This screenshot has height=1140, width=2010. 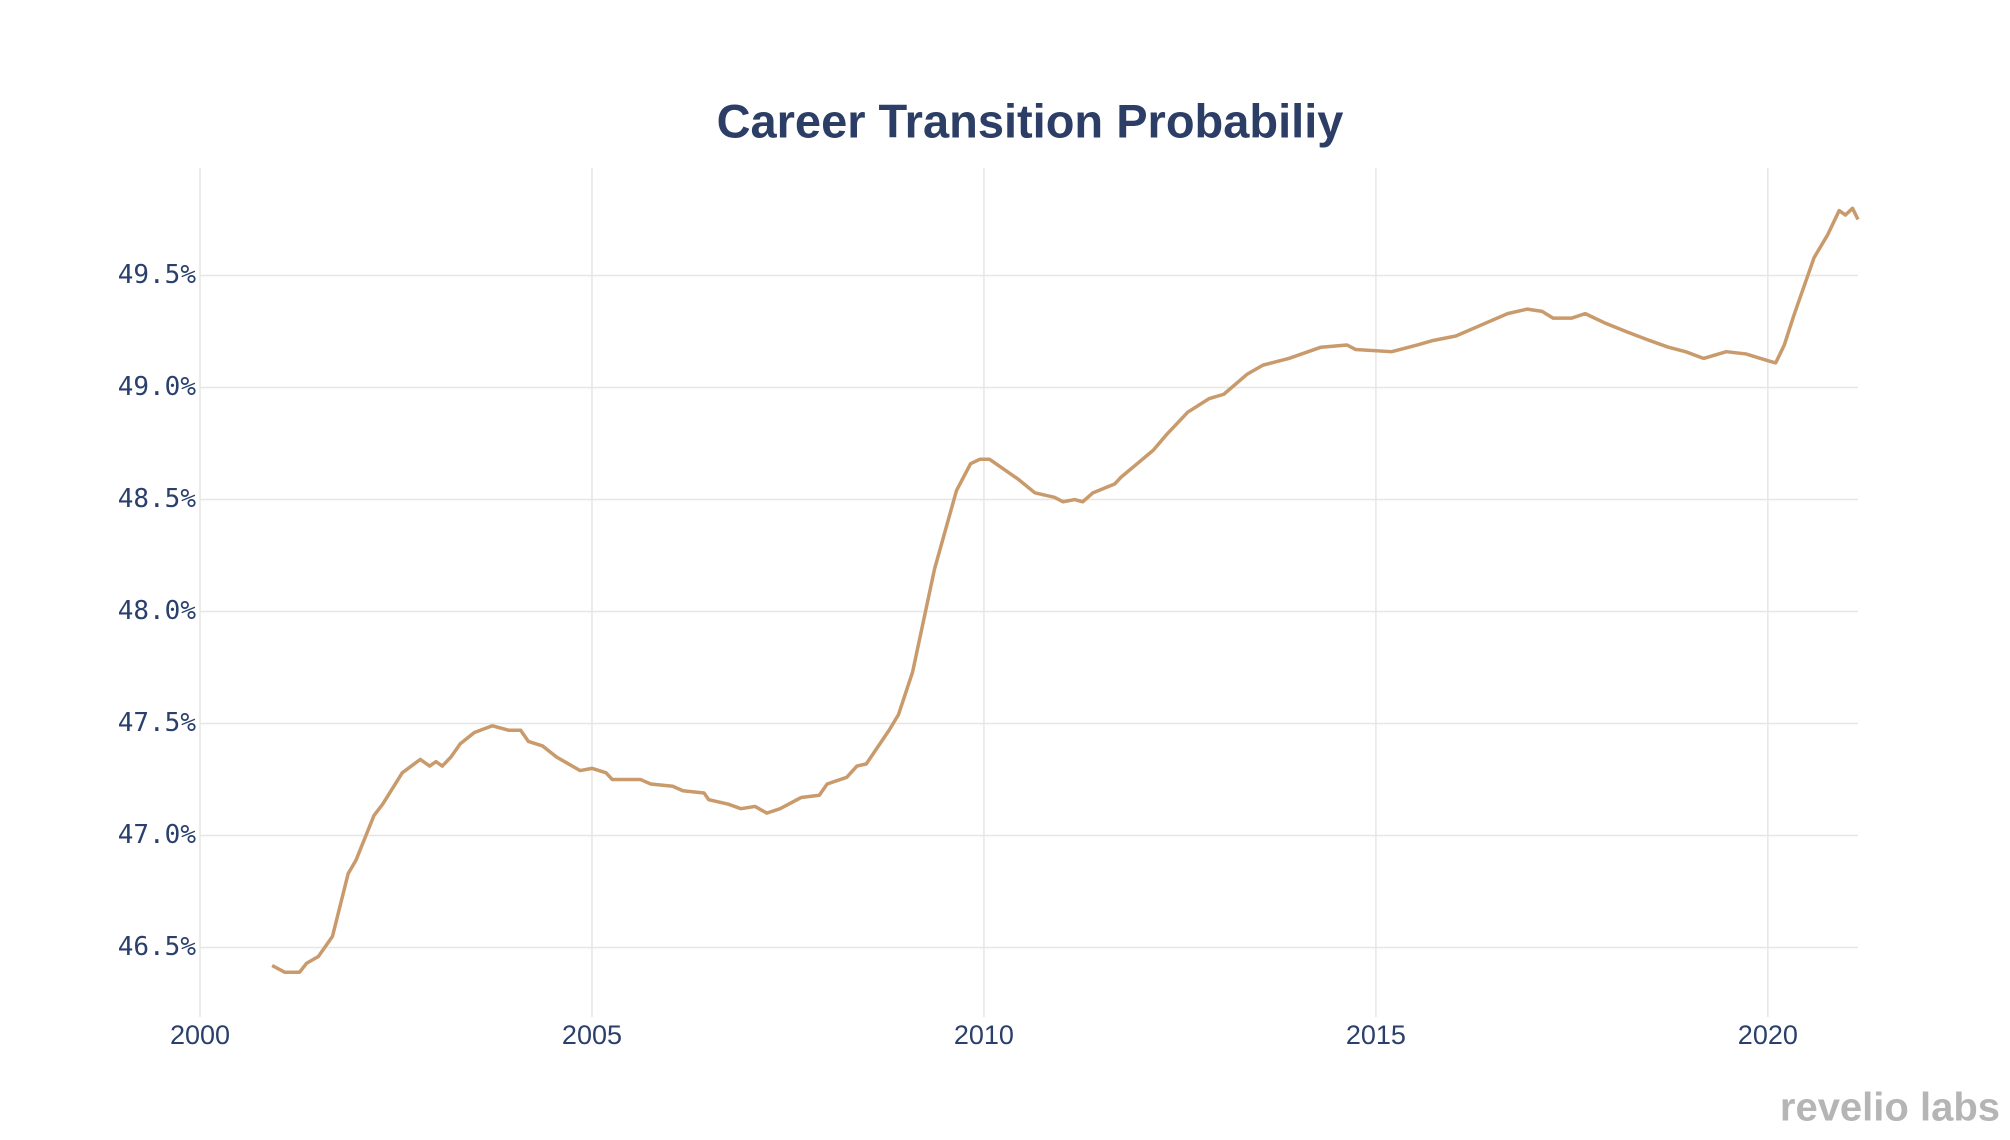 I want to click on y-tick-label: 48.5%, so click(x=157, y=499).